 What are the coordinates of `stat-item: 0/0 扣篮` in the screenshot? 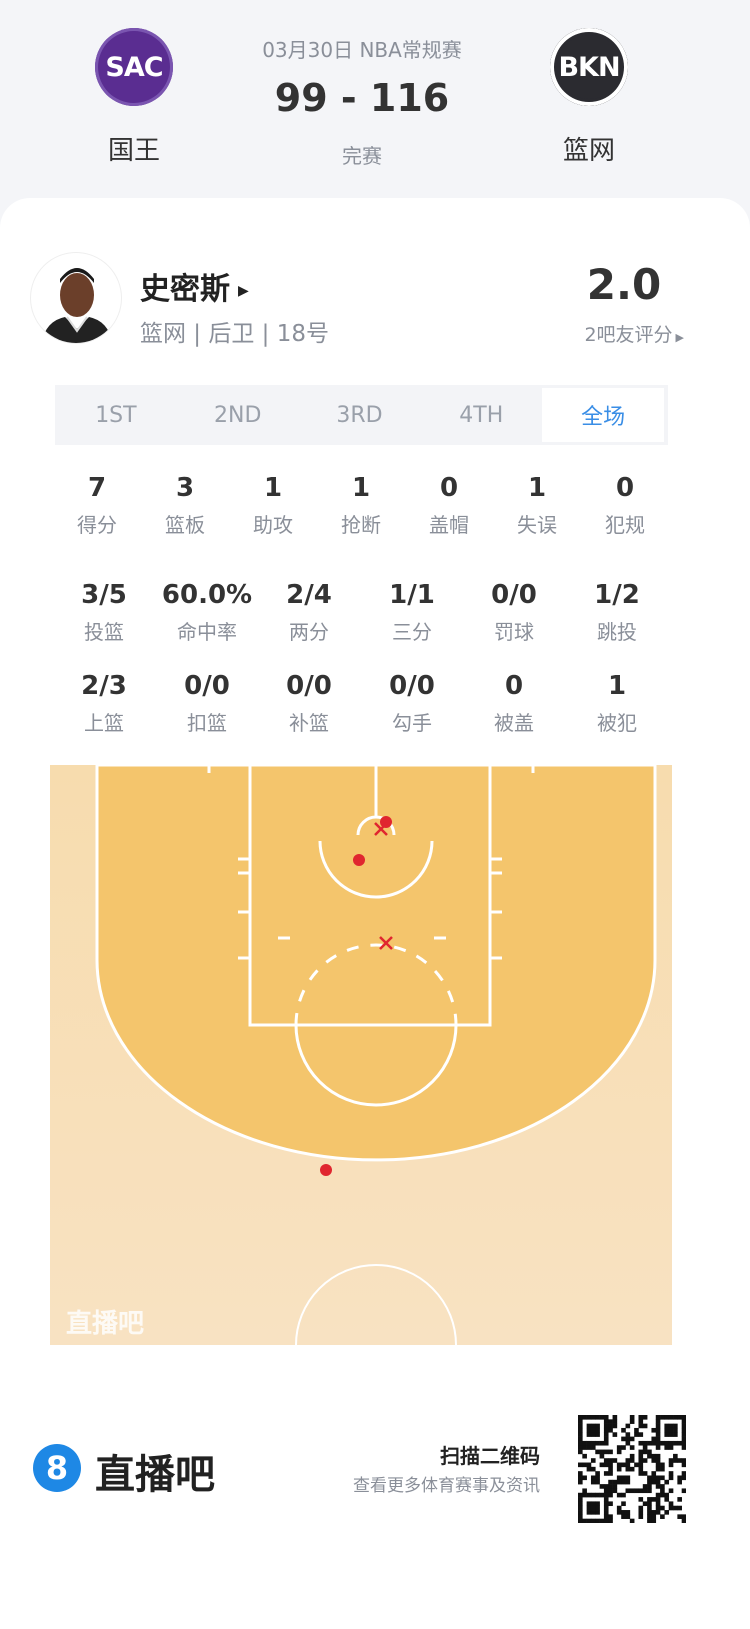 It's located at (207, 703).